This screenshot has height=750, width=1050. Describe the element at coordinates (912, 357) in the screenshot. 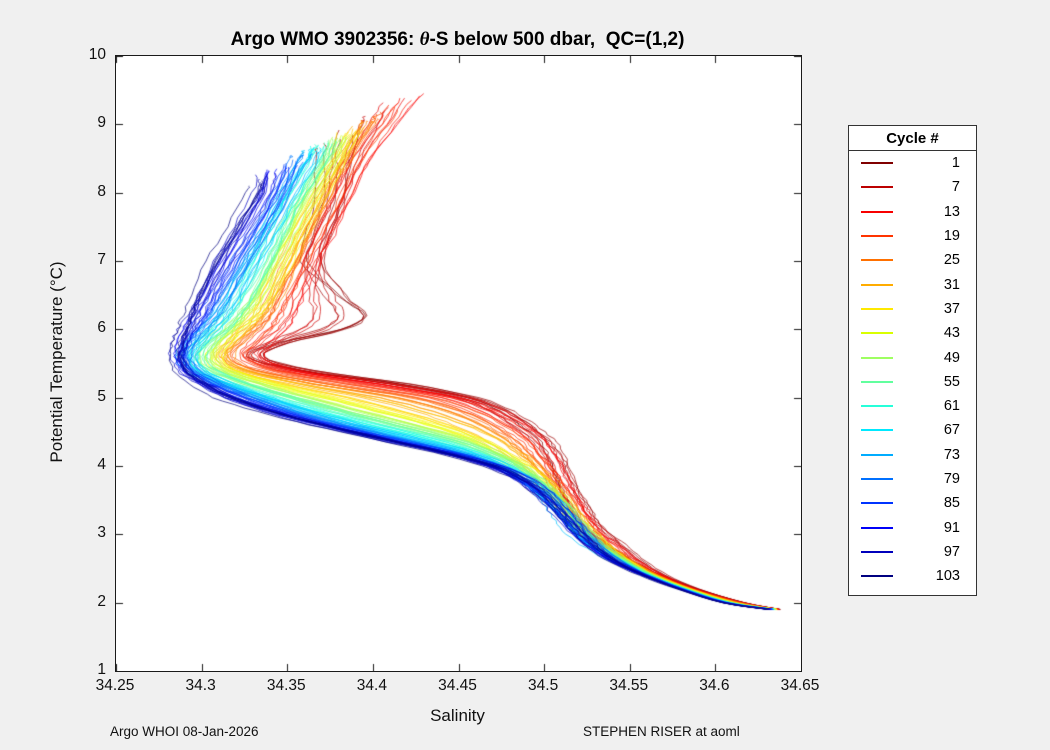

I see `legend-entry: 49` at that location.